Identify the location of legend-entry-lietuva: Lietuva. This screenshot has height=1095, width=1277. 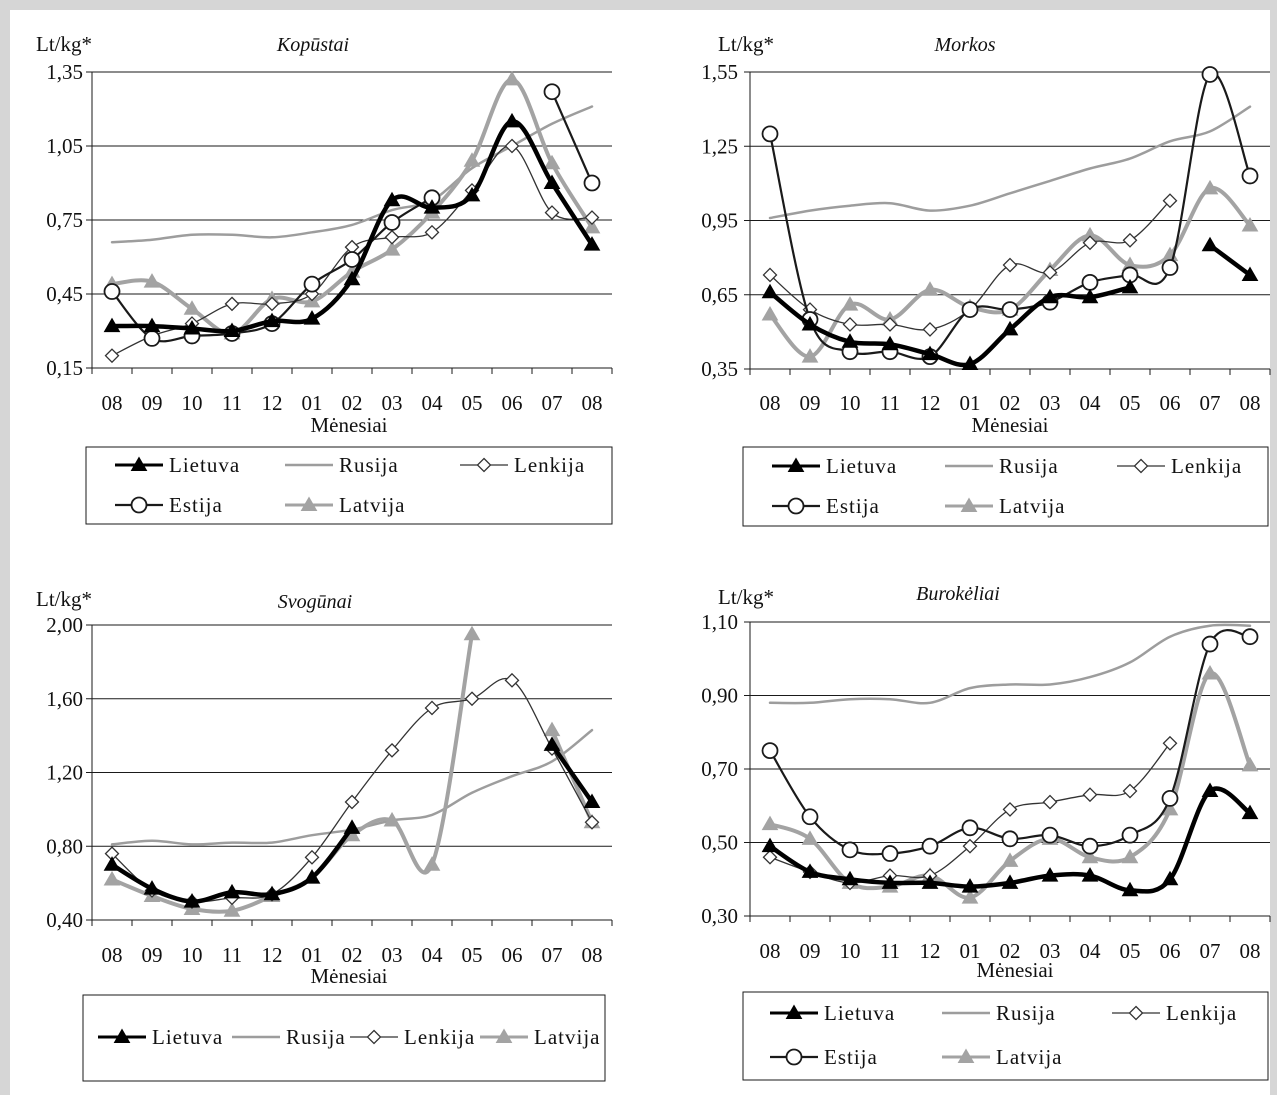
(832, 1013).